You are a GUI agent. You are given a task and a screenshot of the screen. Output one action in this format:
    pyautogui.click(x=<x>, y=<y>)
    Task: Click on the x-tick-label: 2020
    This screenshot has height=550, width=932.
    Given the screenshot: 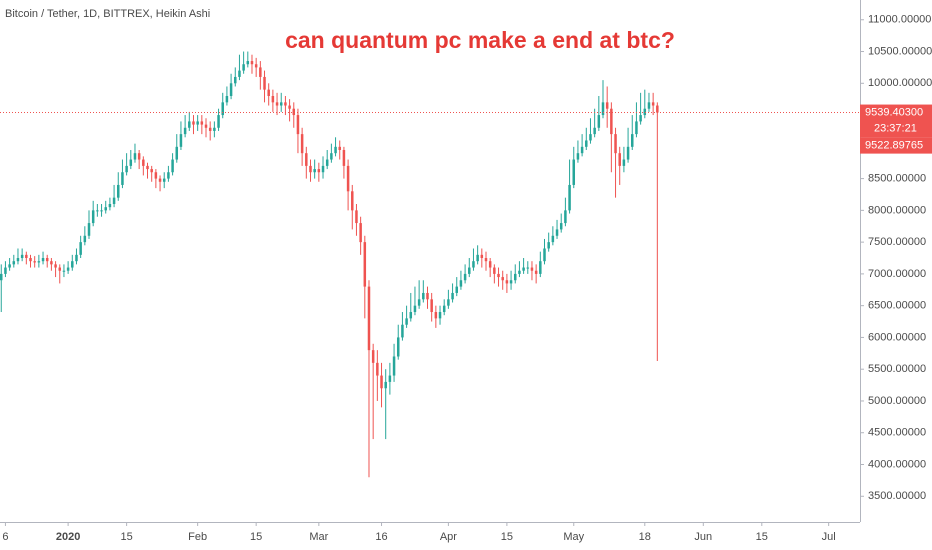 What is the action you would take?
    pyautogui.click(x=68, y=537)
    